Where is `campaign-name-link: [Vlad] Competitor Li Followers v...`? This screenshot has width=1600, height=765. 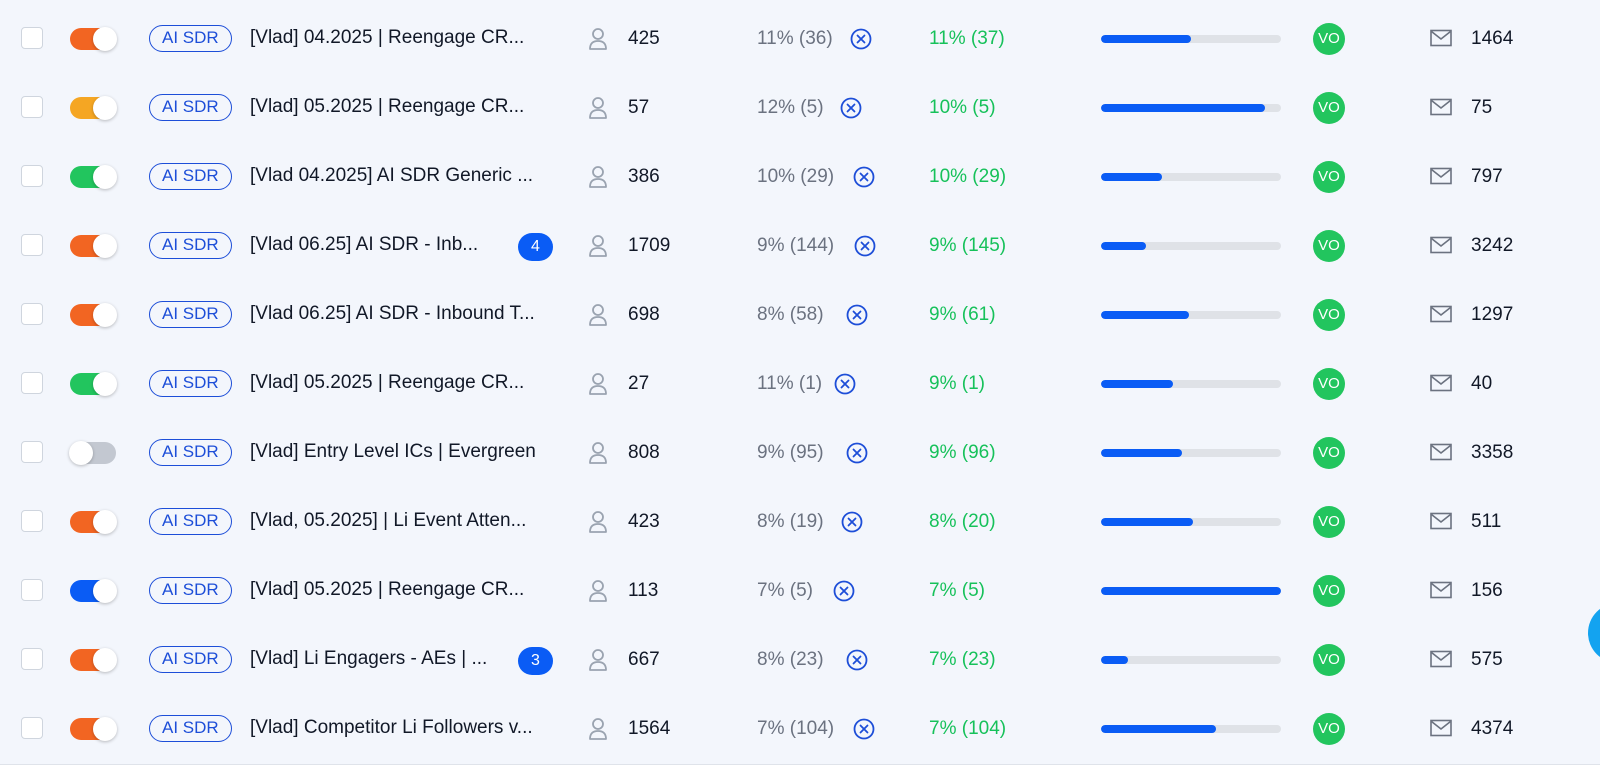
campaign-name-link: [Vlad] Competitor Li Followers v... is located at coordinates (391, 727).